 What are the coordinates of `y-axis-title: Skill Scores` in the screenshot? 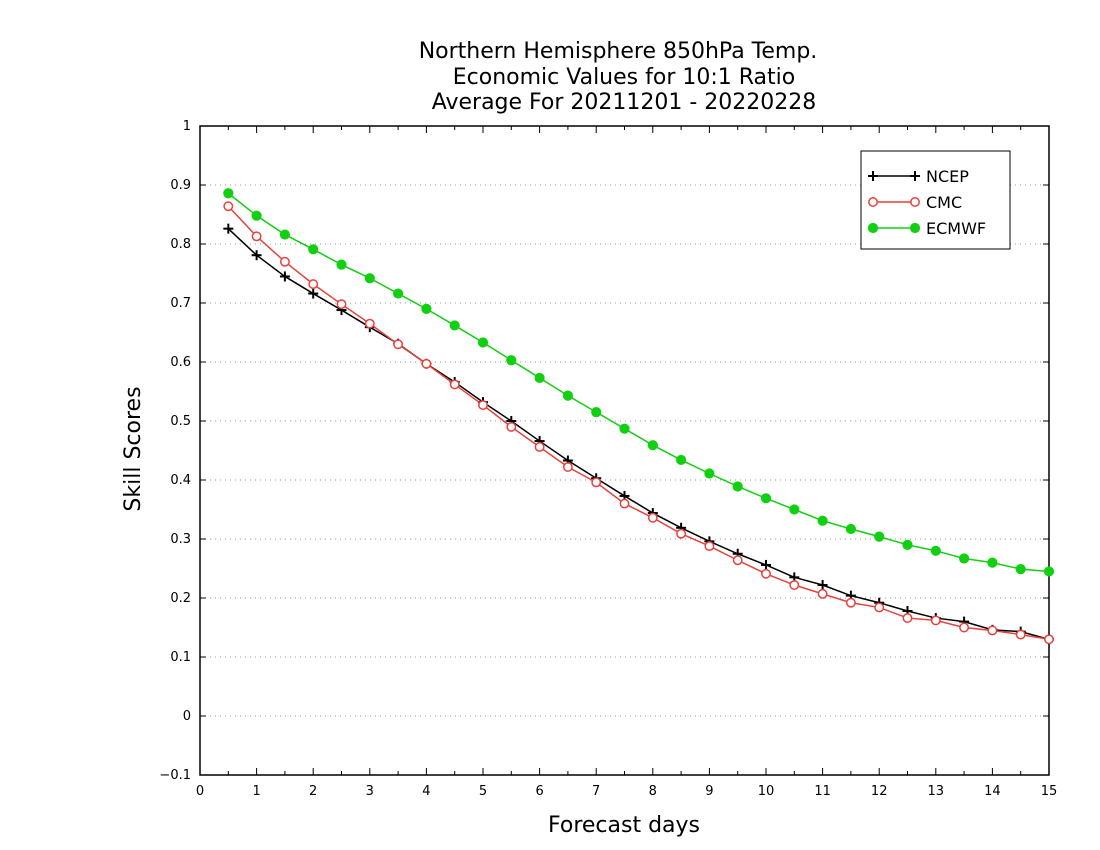 It's located at (133, 448).